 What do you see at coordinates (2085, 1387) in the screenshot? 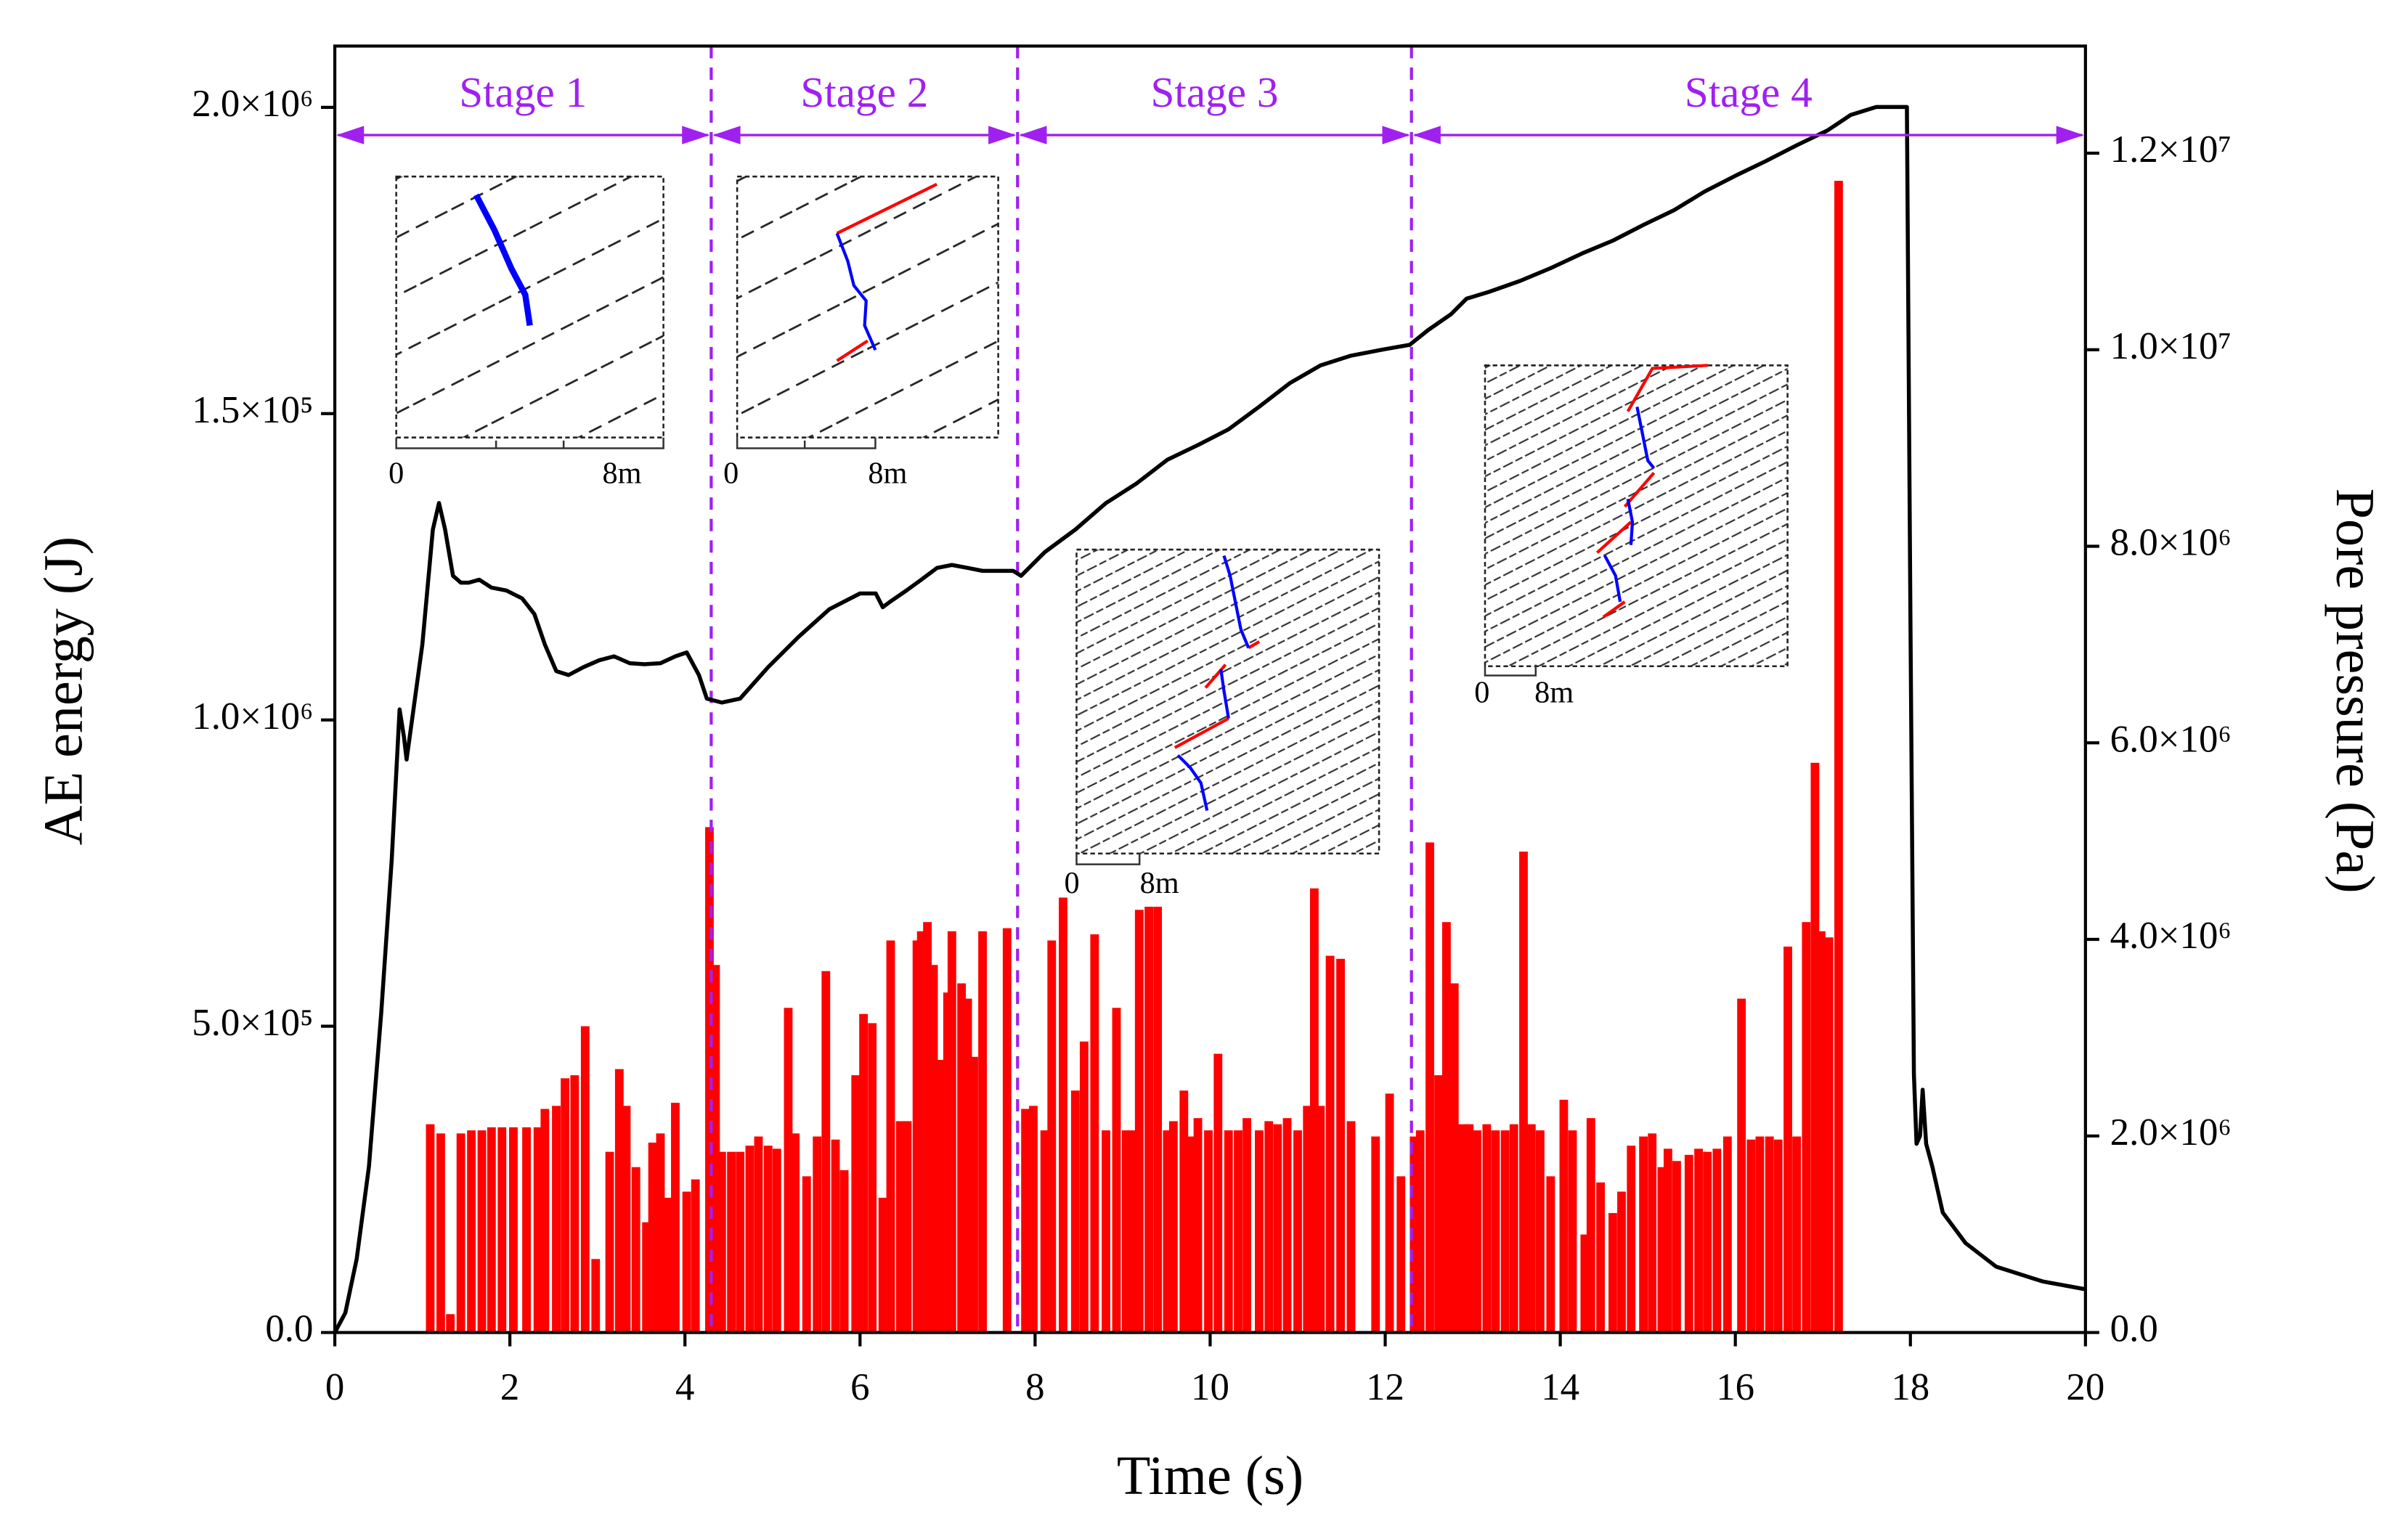
I see `x-tick-label: 20` at bounding box center [2085, 1387].